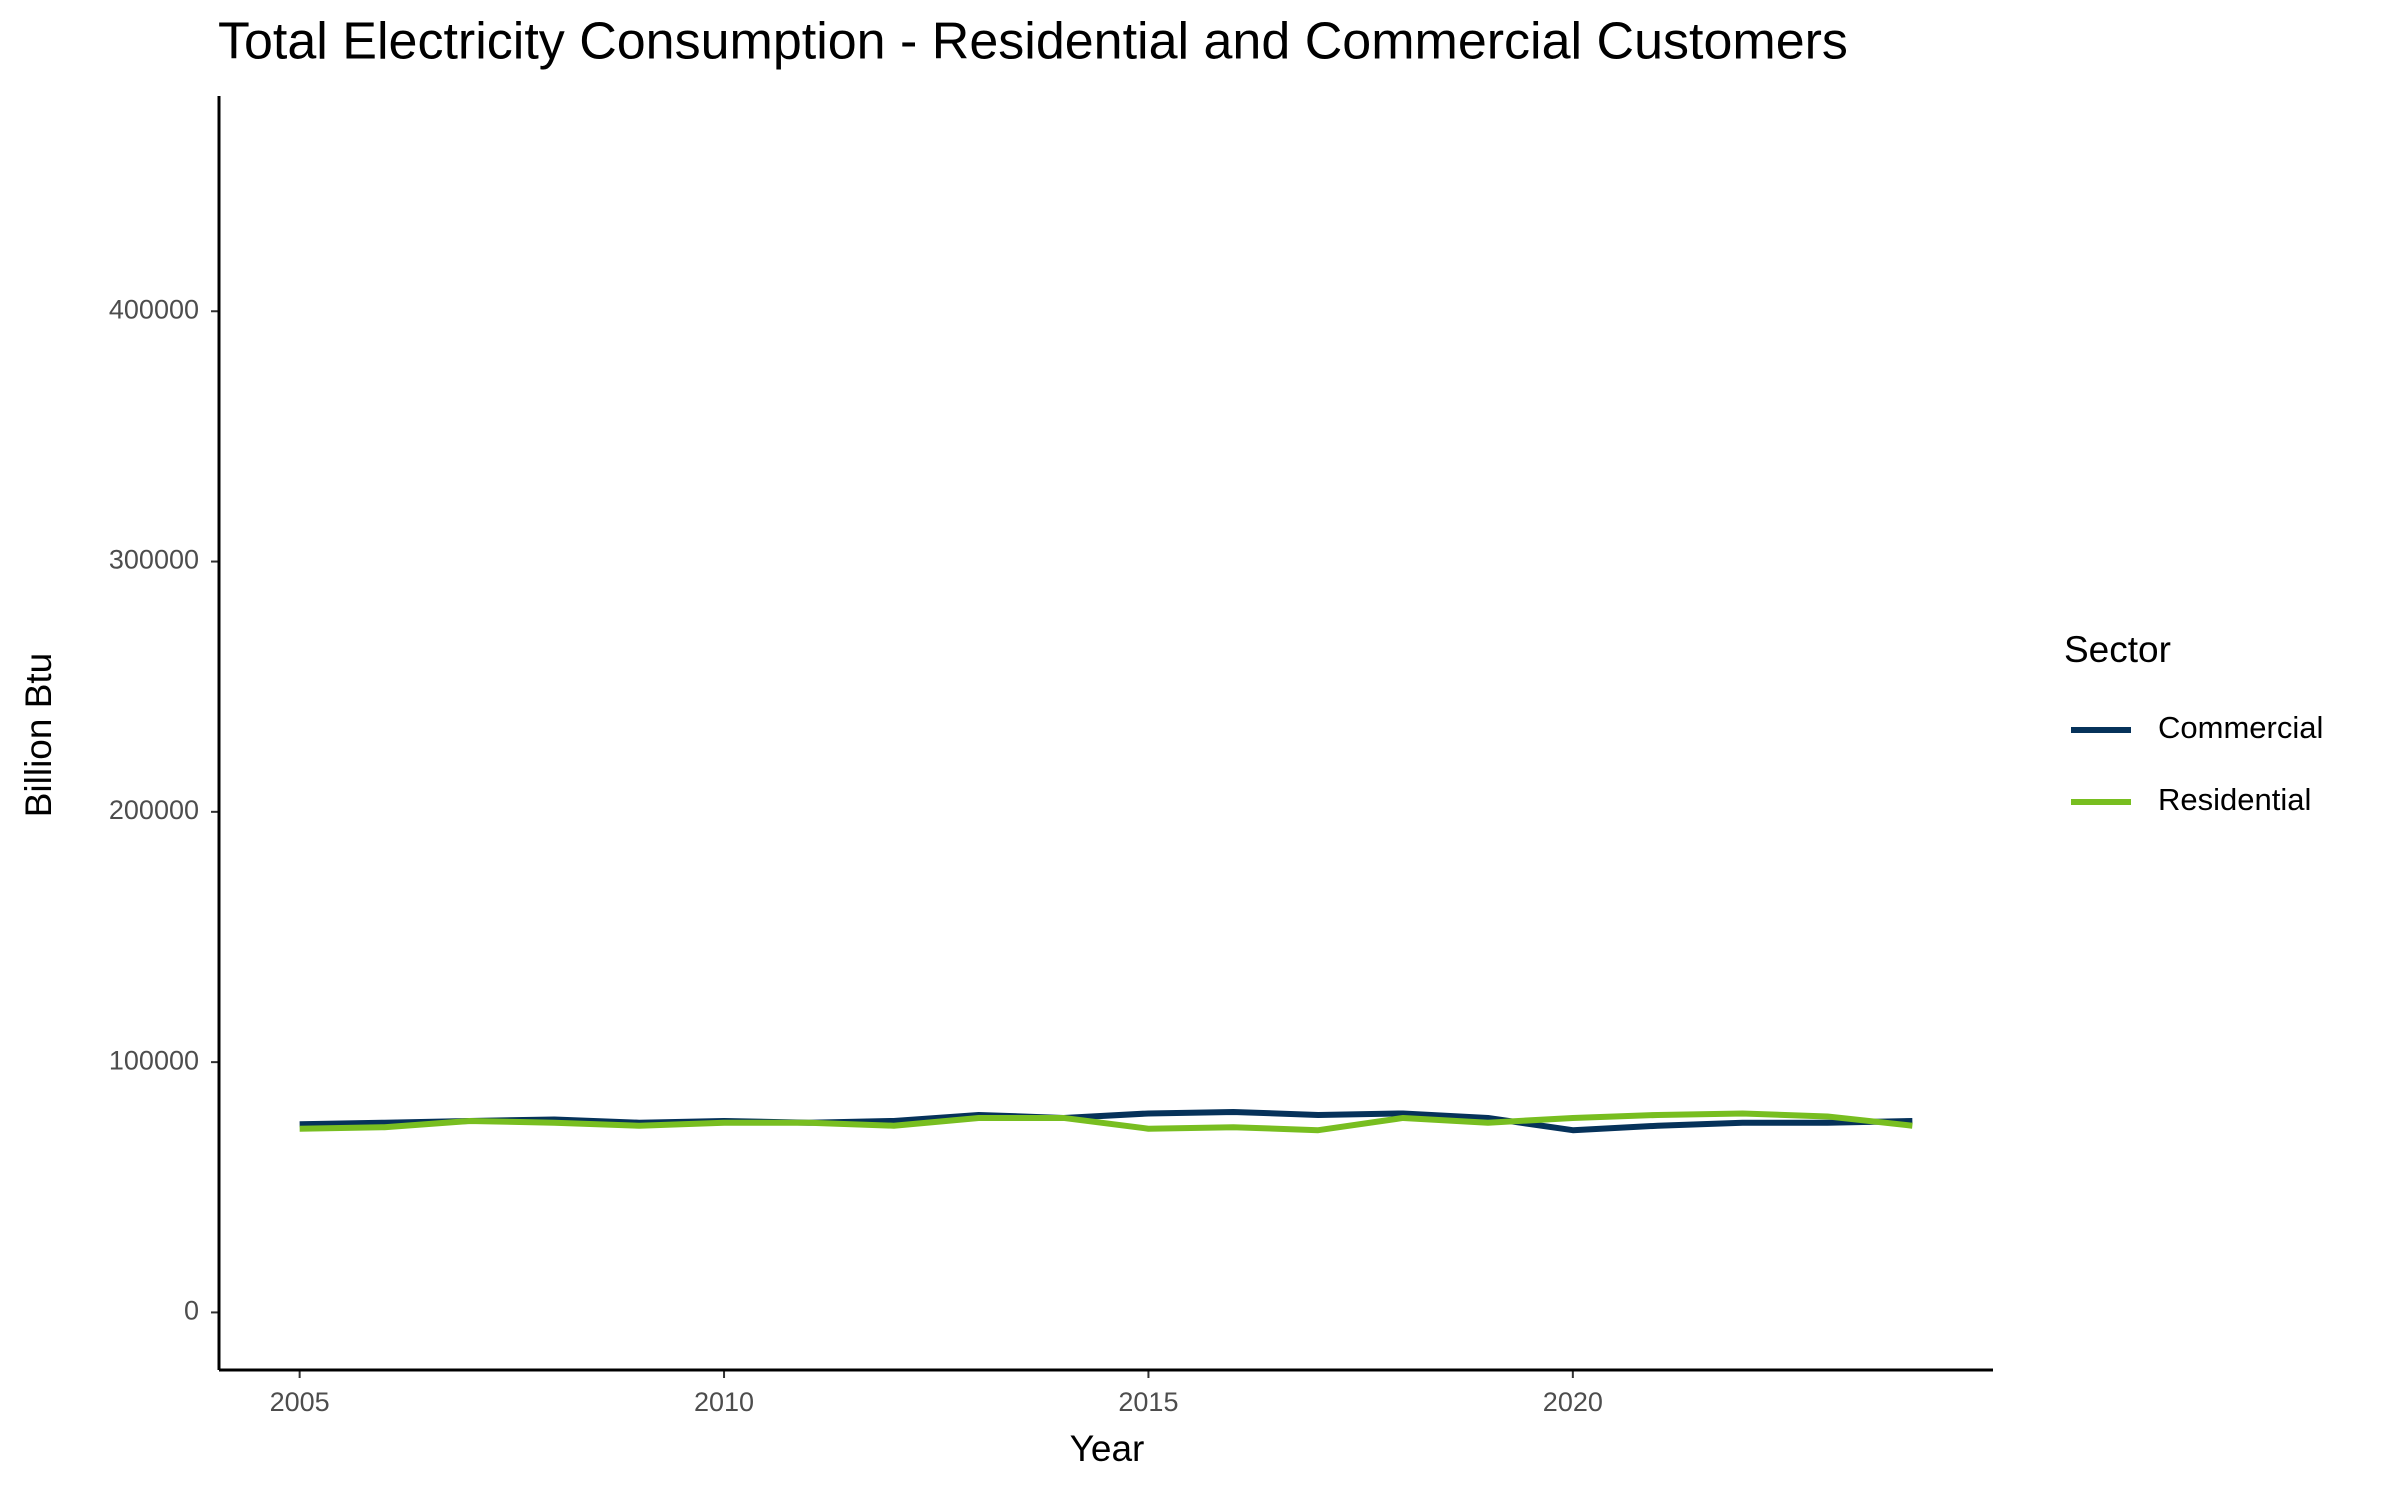 The width and height of the screenshot is (2400, 1500). What do you see at coordinates (1148, 1402) in the screenshot?
I see `x-tick-label: 2015` at bounding box center [1148, 1402].